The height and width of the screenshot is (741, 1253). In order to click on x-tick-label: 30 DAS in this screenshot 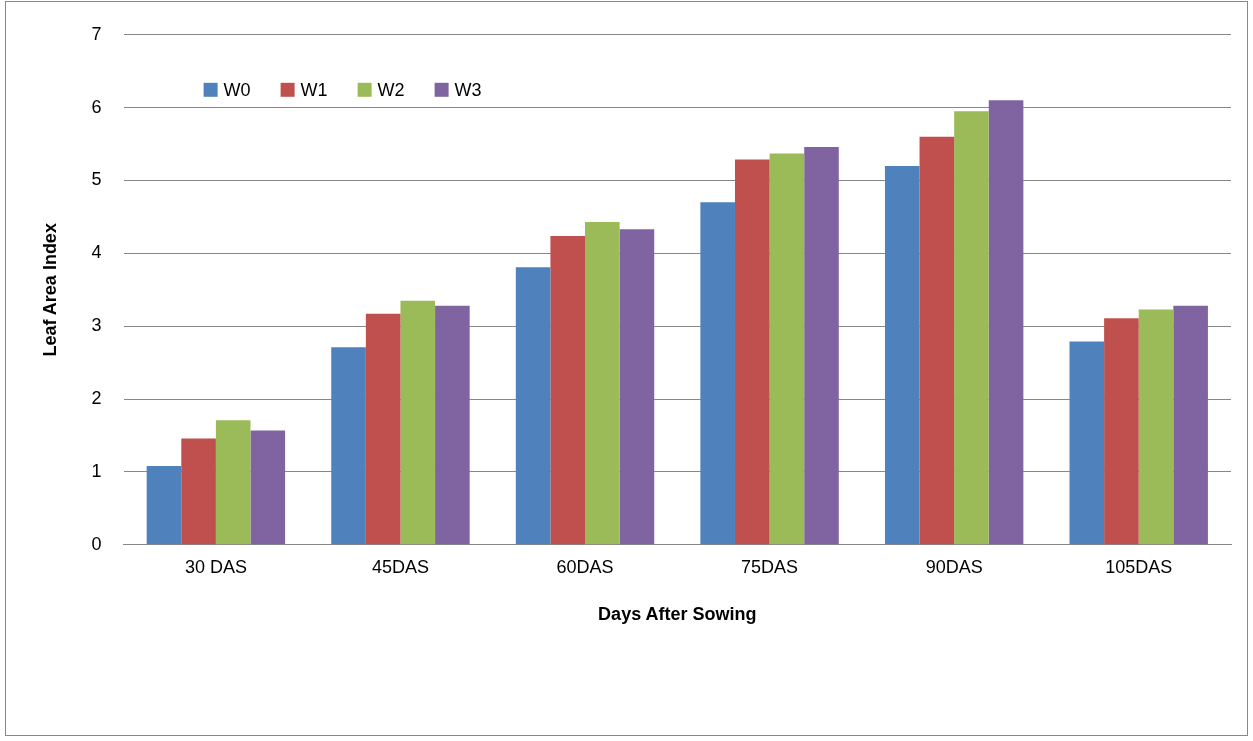, I will do `click(215, 566)`.